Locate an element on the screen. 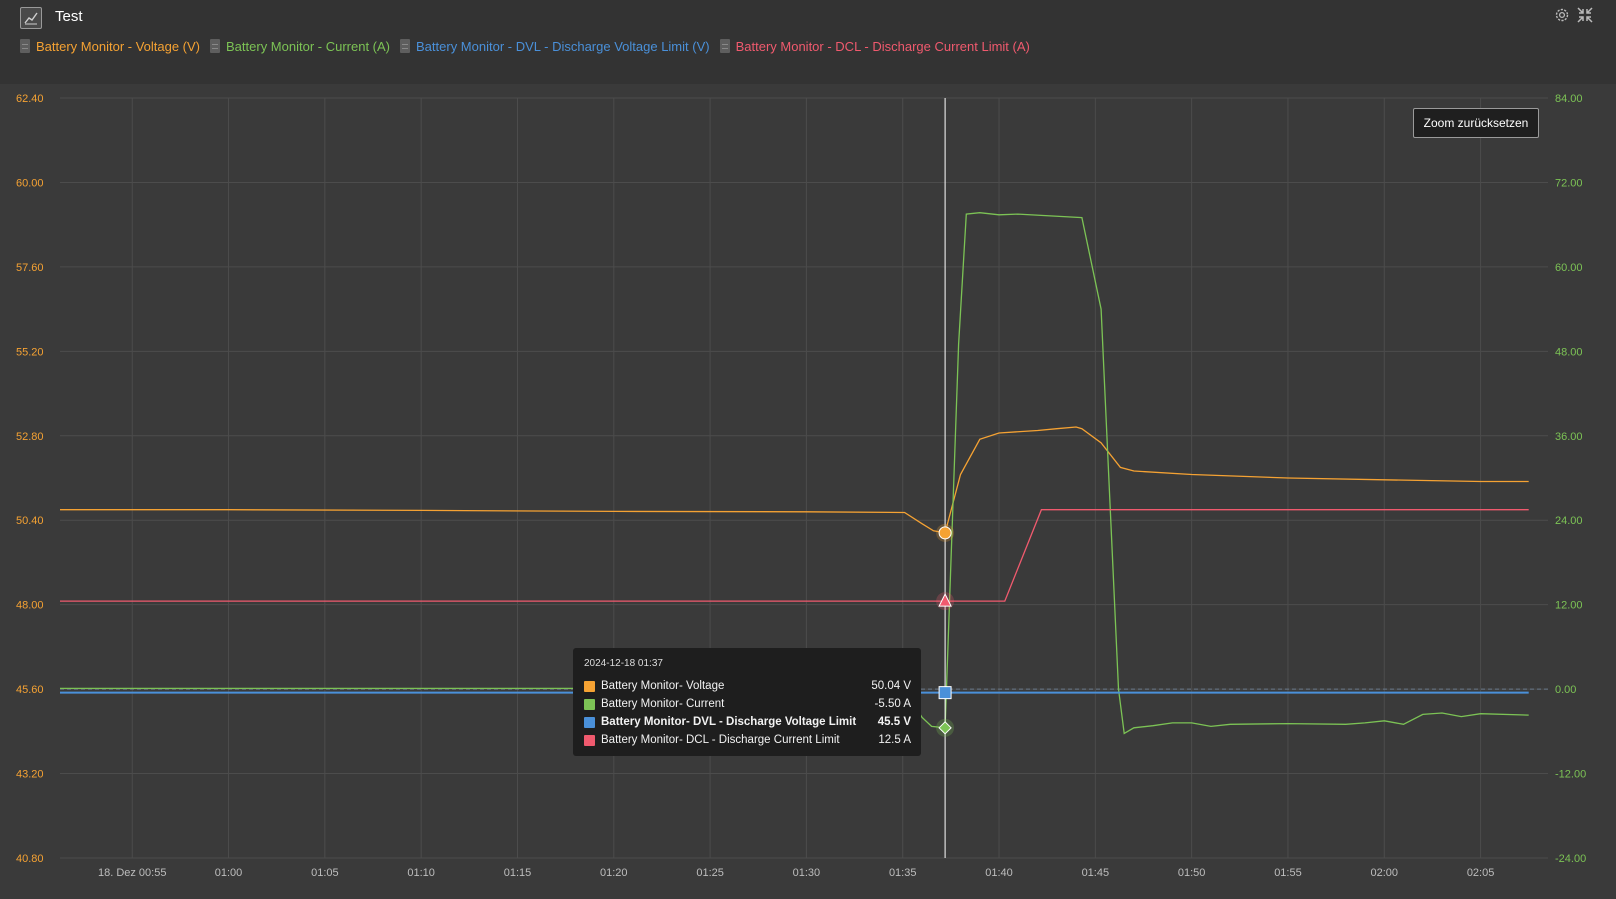  tooltip-label: Battery Monitor- Voltage is located at coordinates (663, 686).